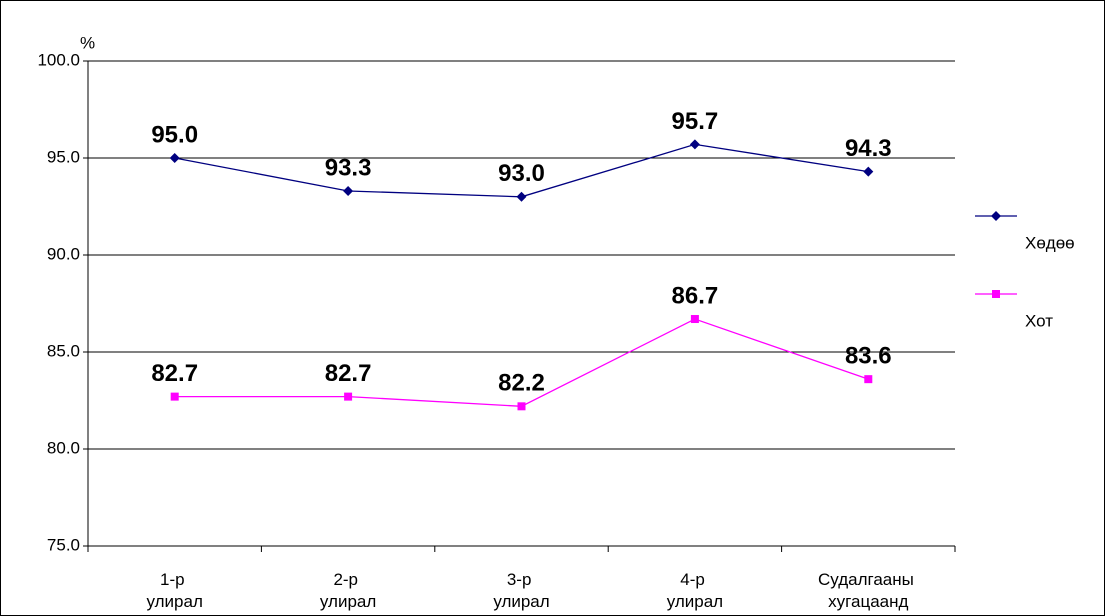 This screenshot has width=1105, height=616. I want to click on y-tick-label: 85.0, so click(63, 350).